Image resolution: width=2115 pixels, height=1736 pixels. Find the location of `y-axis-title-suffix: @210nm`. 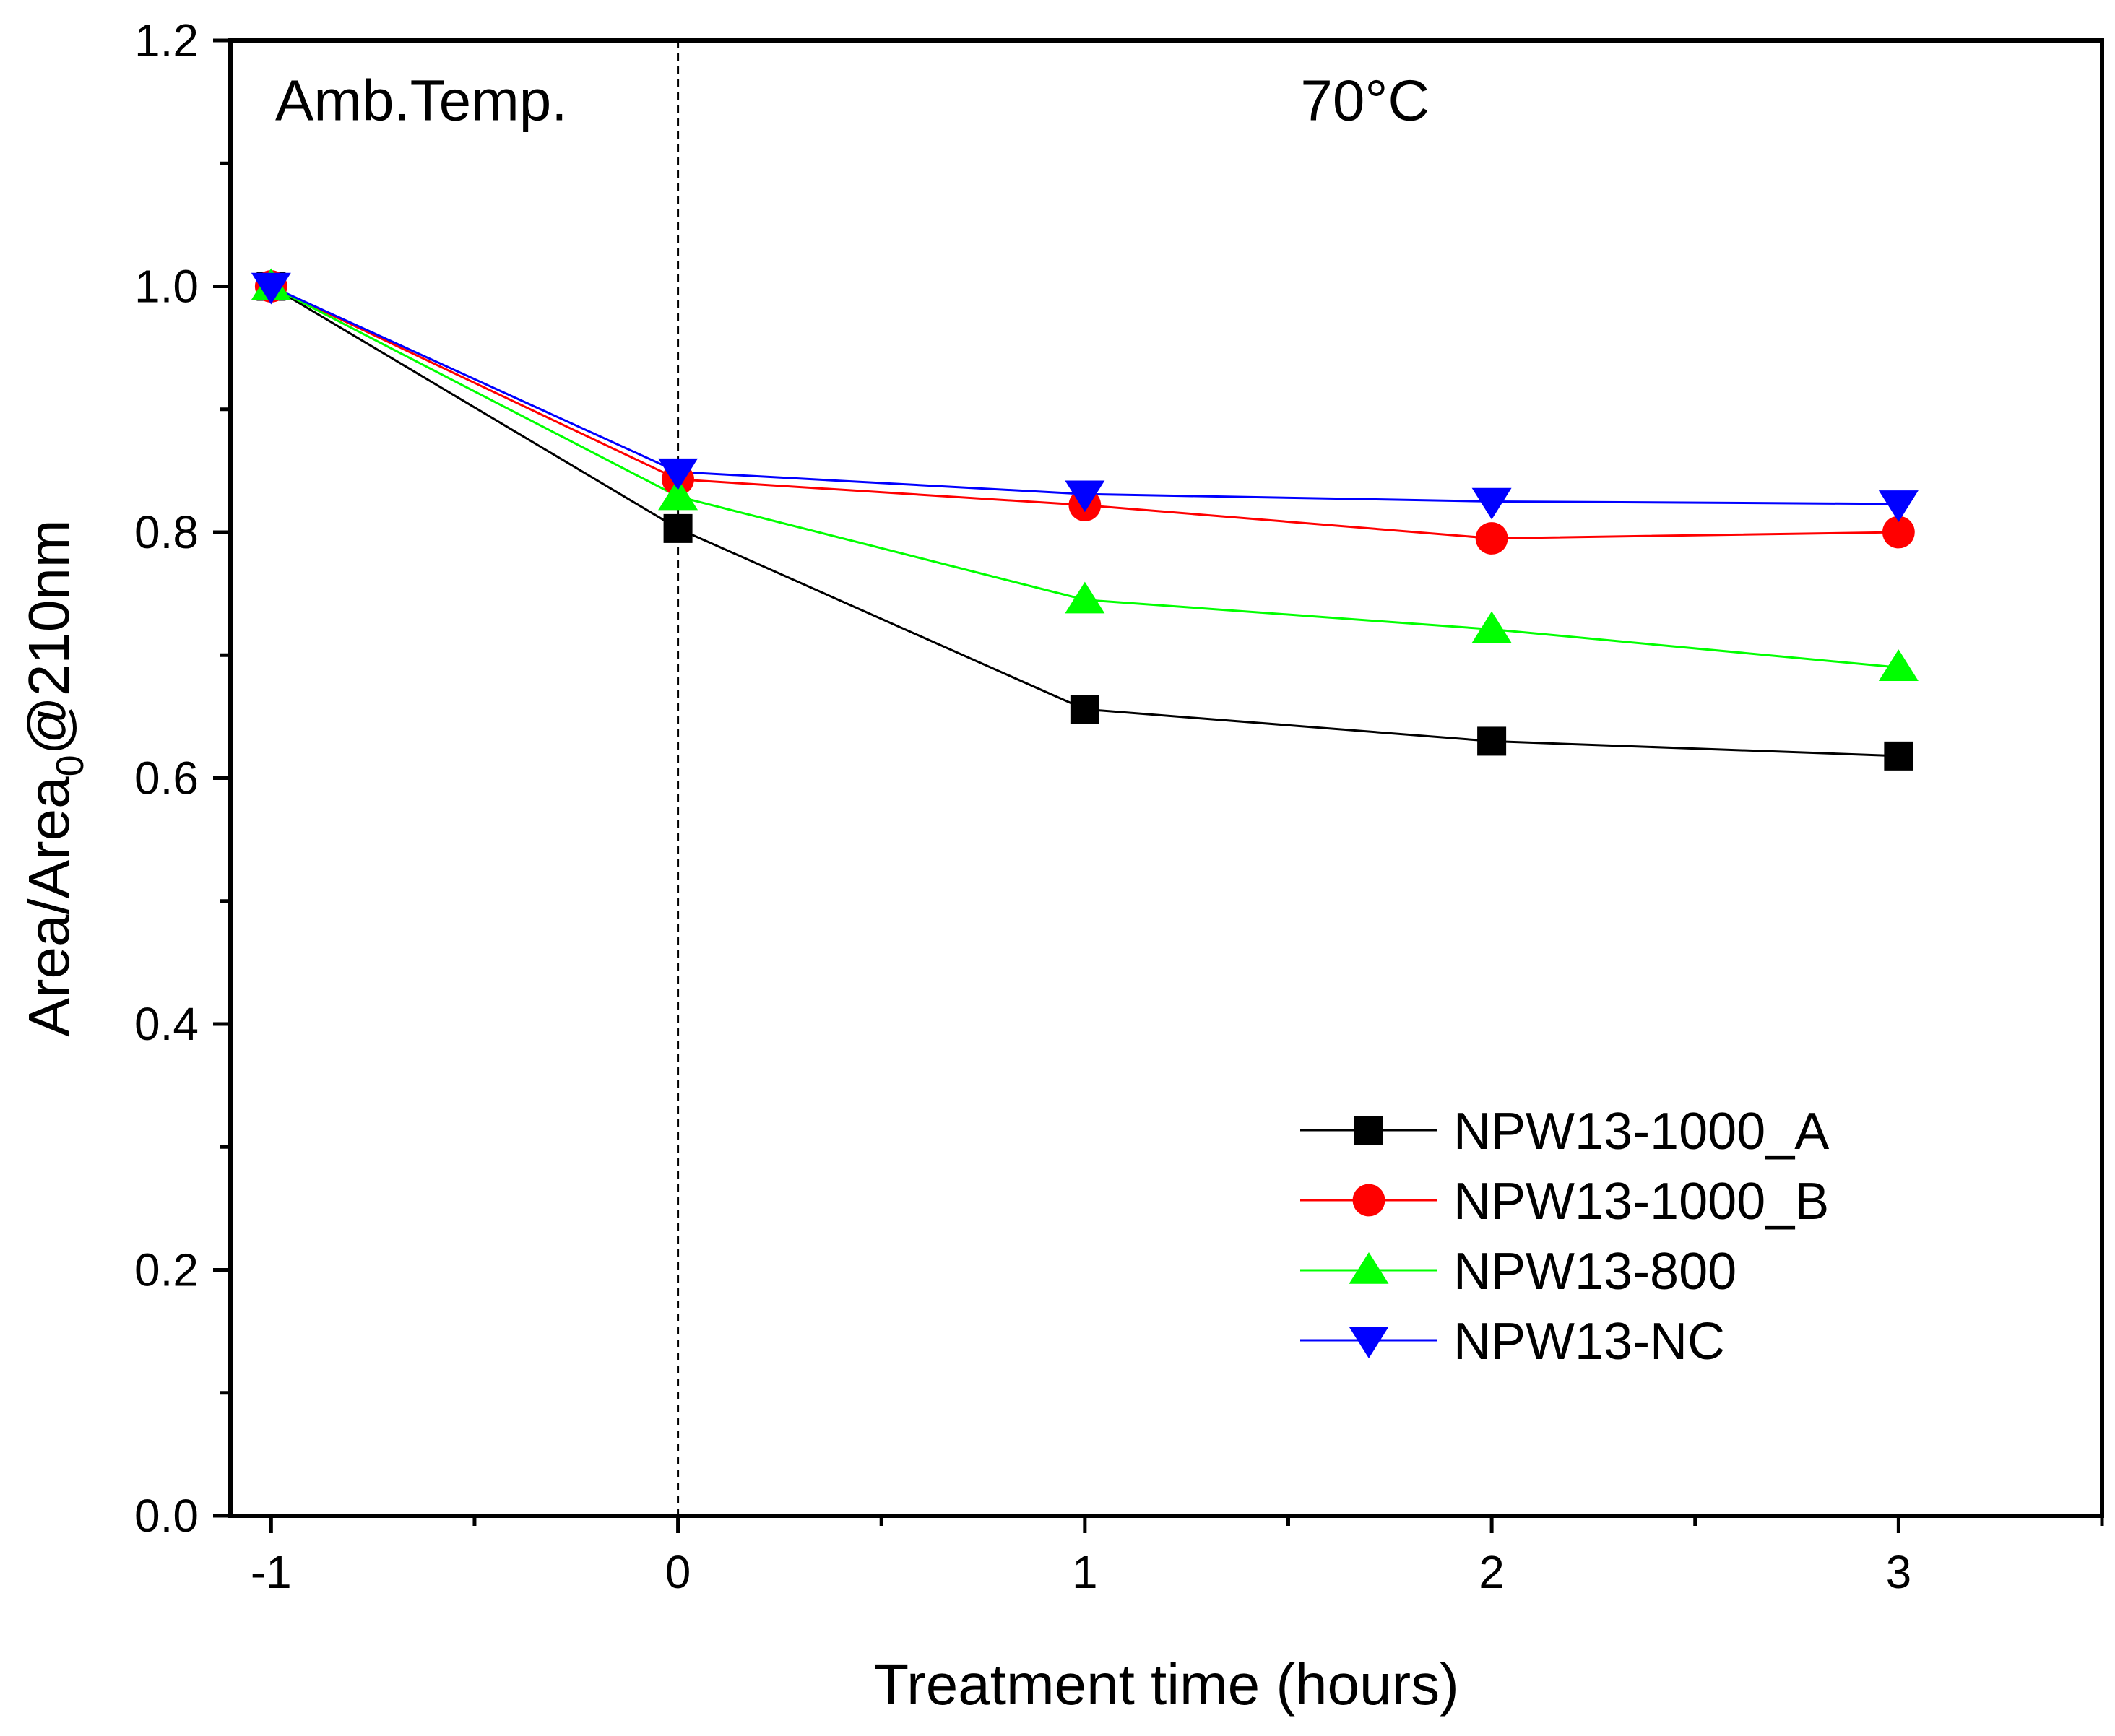

y-axis-title-suffix: @210nm is located at coordinates (49, 637).